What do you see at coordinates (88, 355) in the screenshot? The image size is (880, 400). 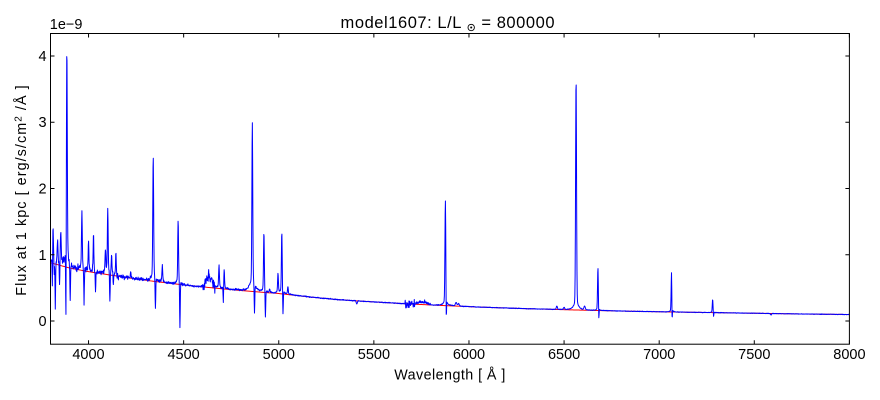 I see `svg-text: 4000` at bounding box center [88, 355].